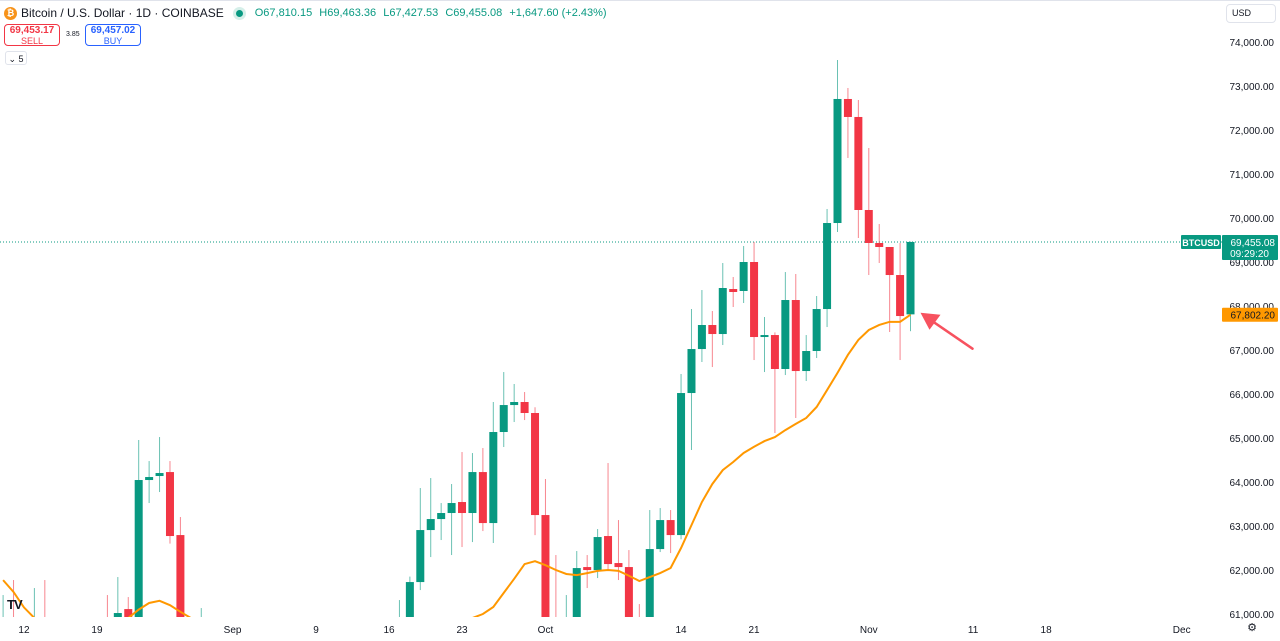 This screenshot has height=641, width=1280. I want to click on buy-button: 69,457.02 BUY, so click(113, 35).